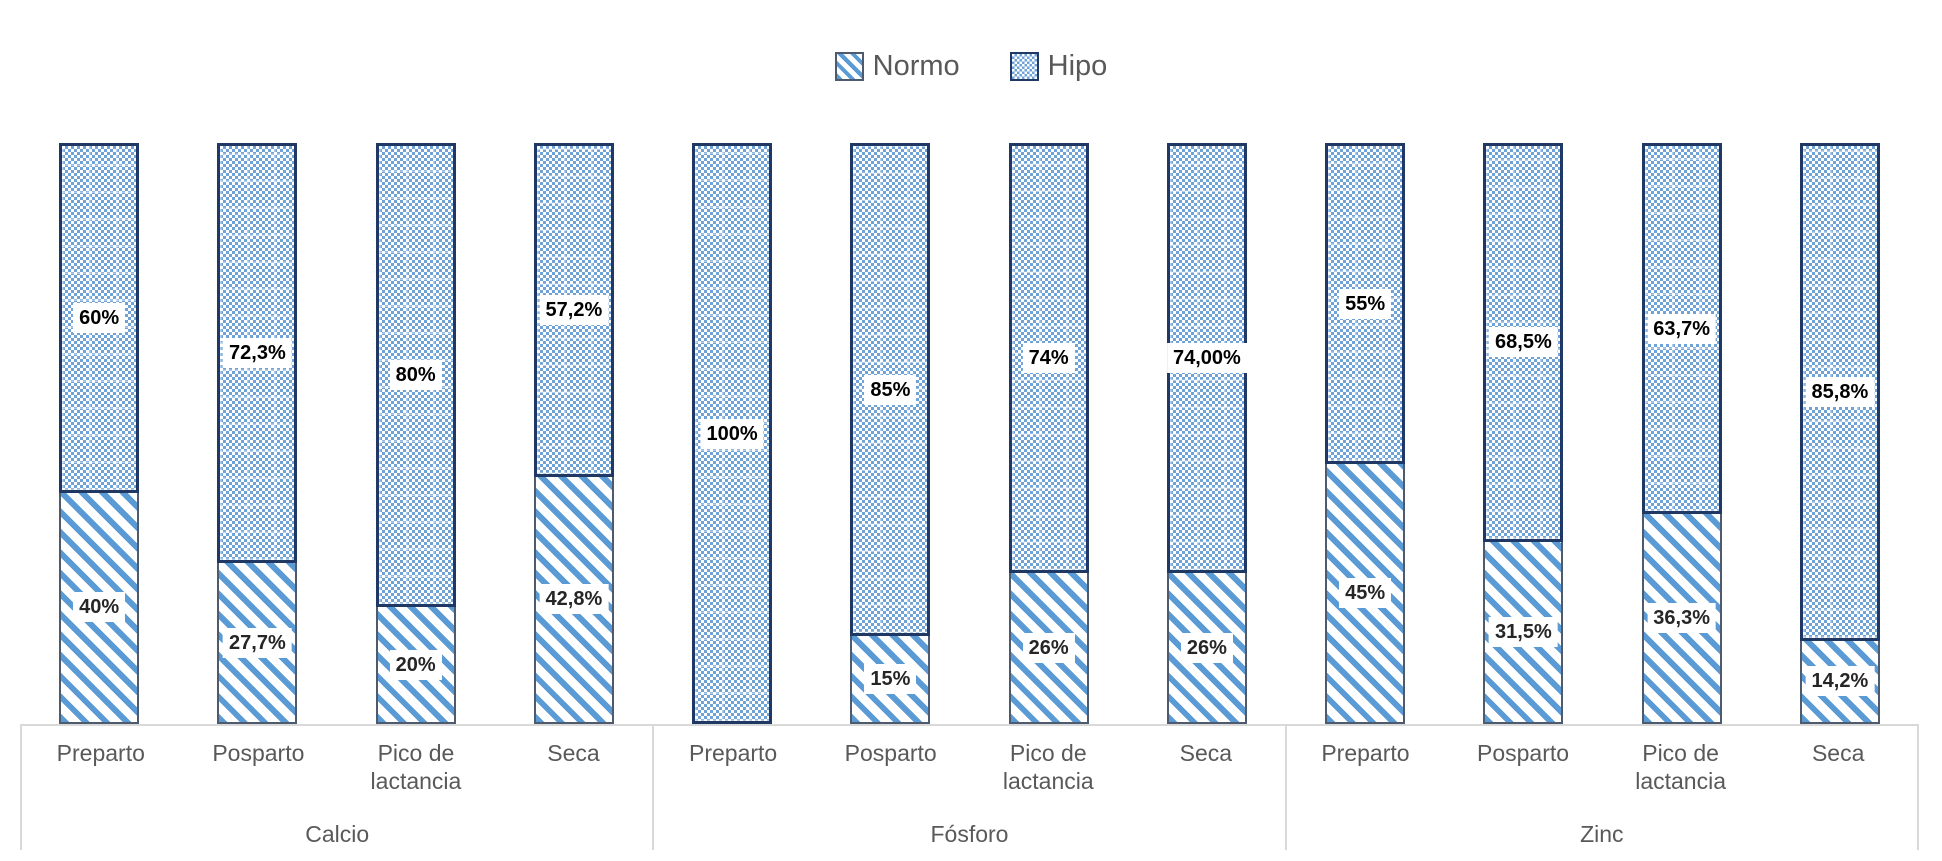 This screenshot has height=861, width=1942. I want to click on bar-fosforo-posparto: 85% 15%, so click(890, 433).